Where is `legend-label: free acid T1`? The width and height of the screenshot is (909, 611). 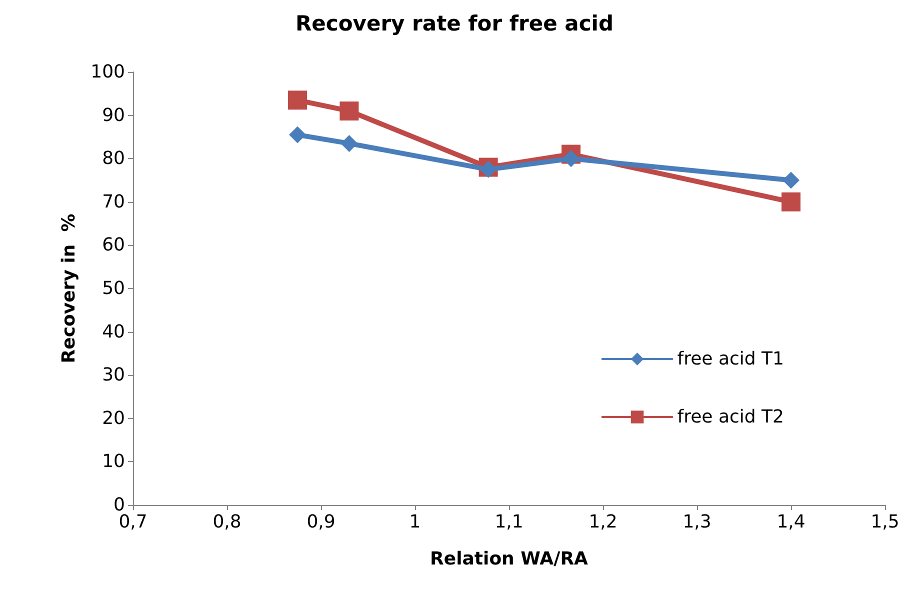
legend-label: free acid T1 is located at coordinates (730, 359).